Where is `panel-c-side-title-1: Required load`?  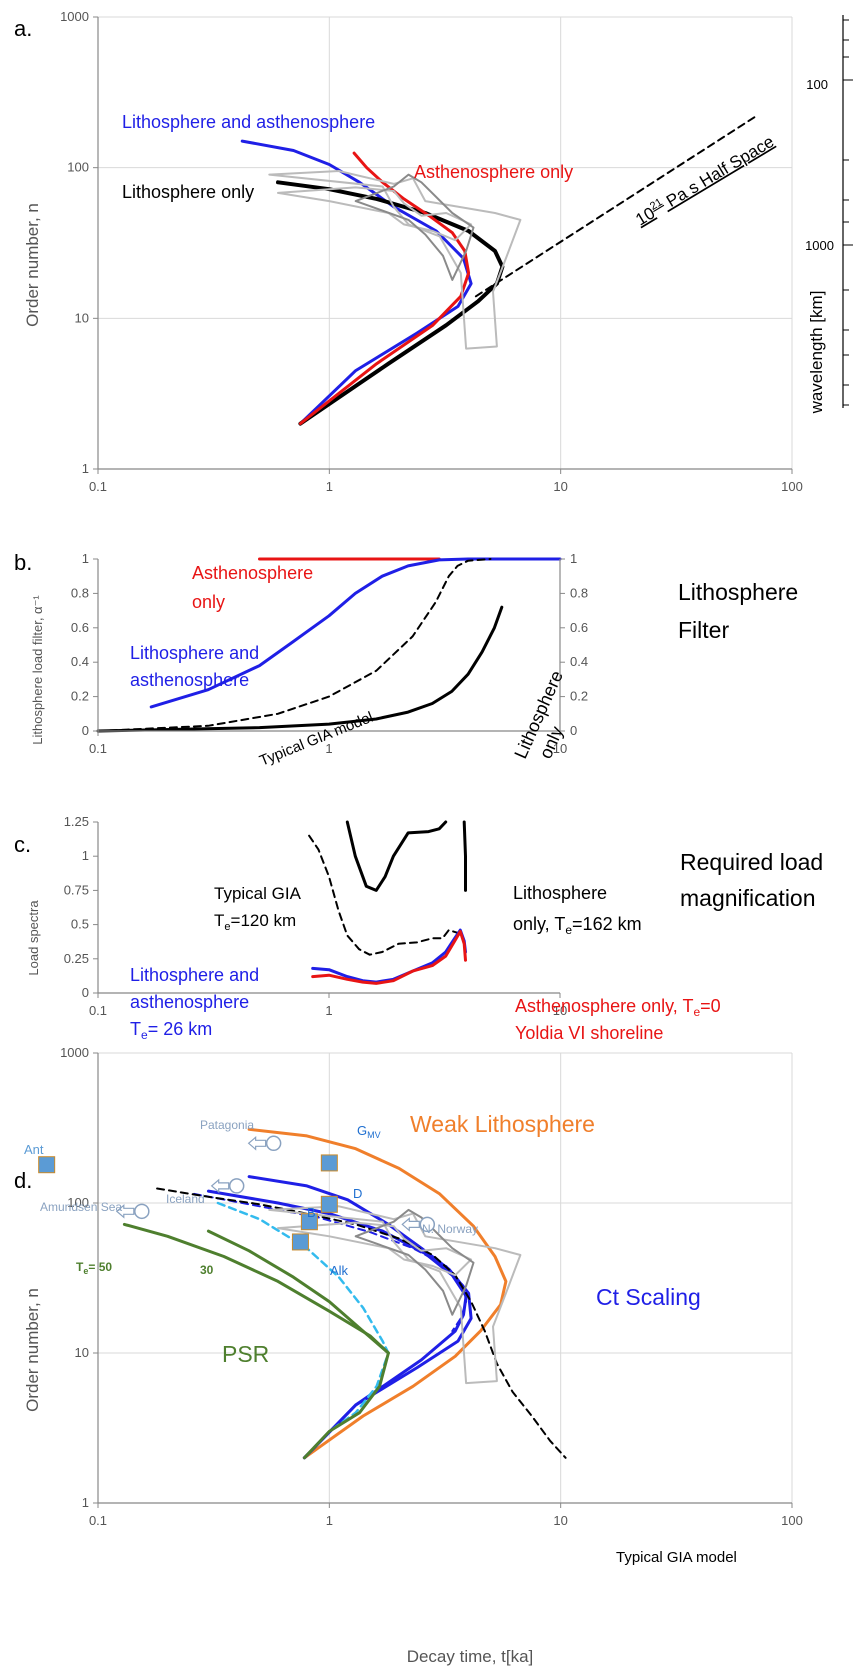
panel-c-side-title-1: Required load is located at coordinates (751, 862).